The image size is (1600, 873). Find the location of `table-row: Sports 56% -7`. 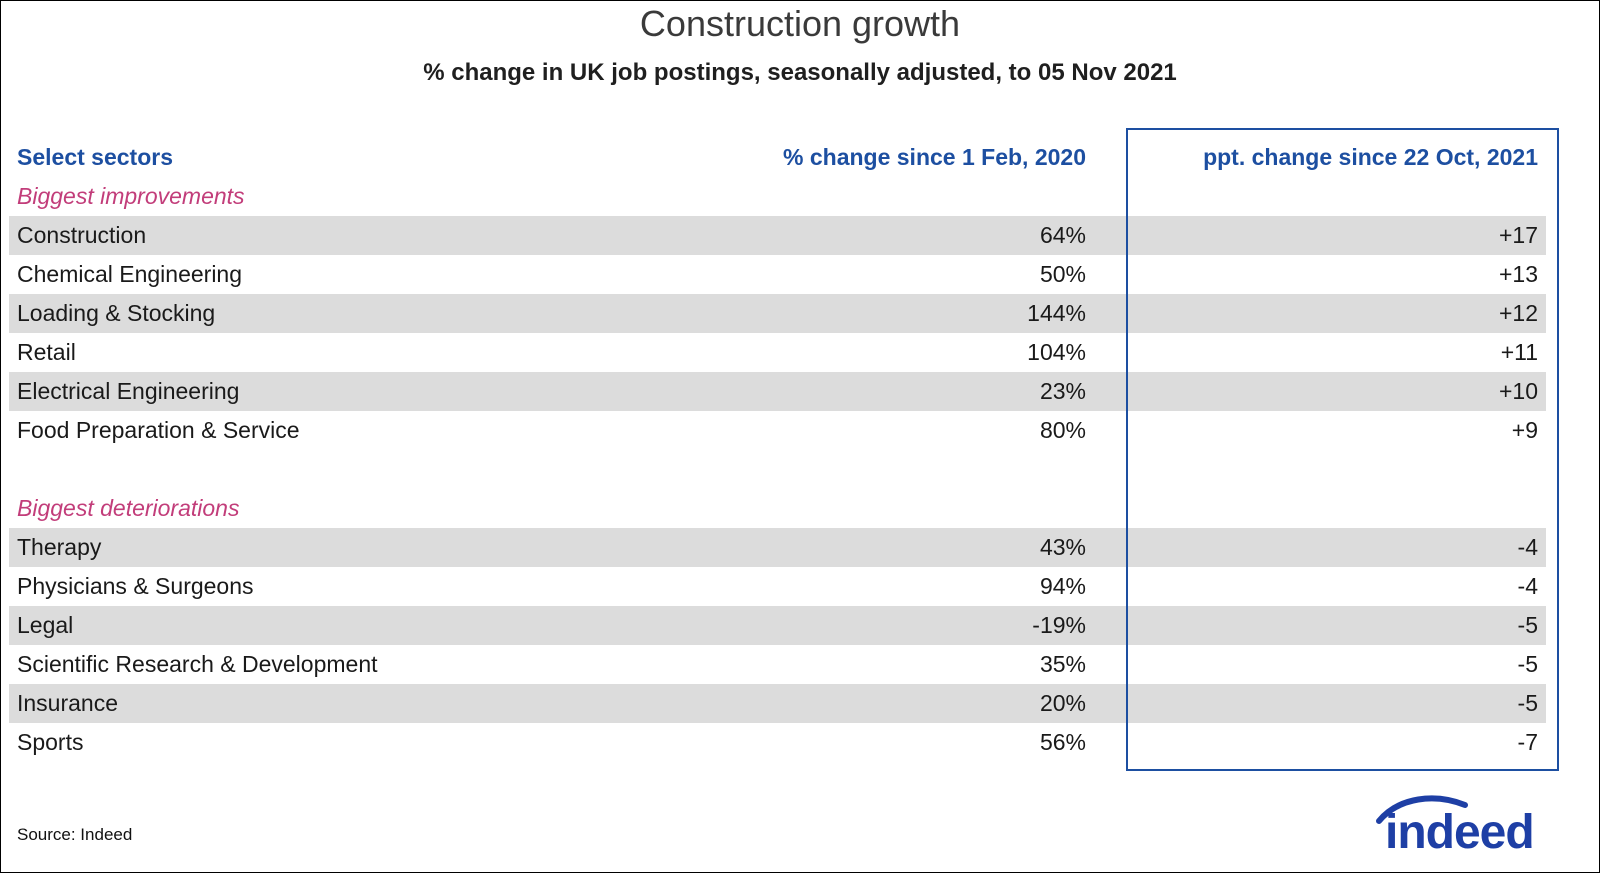

table-row: Sports 56% -7 is located at coordinates (777, 742).